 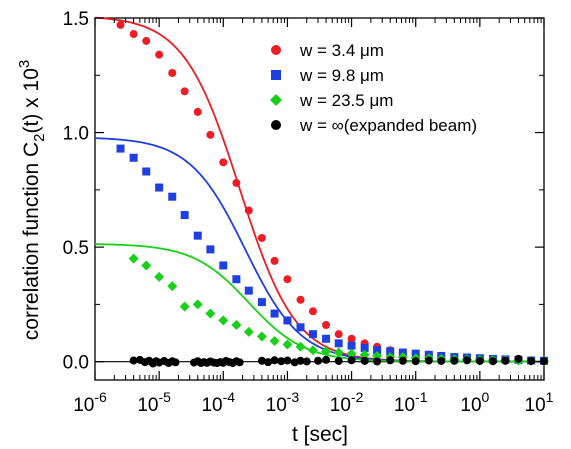 What do you see at coordinates (154, 402) in the screenshot?
I see `x-tick-label: 10⁻⁵` at bounding box center [154, 402].